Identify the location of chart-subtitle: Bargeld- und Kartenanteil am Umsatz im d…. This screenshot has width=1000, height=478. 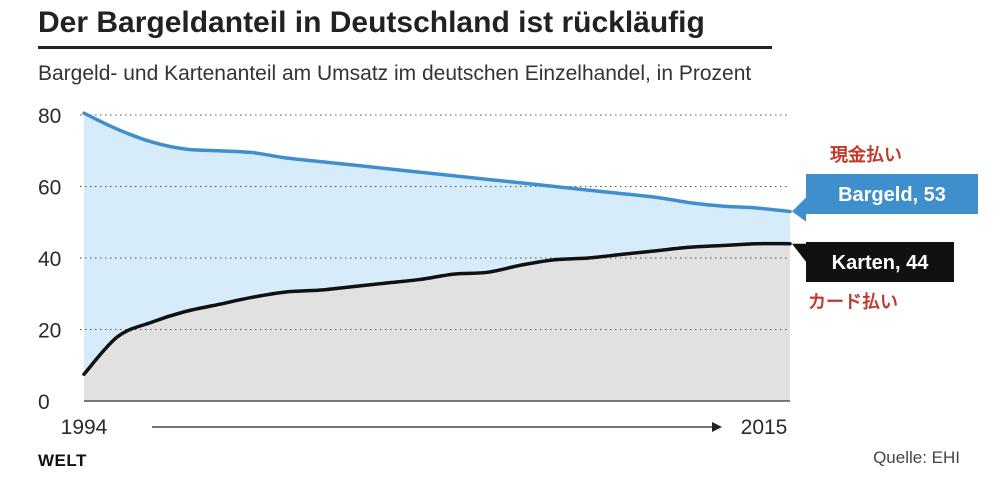
(395, 73).